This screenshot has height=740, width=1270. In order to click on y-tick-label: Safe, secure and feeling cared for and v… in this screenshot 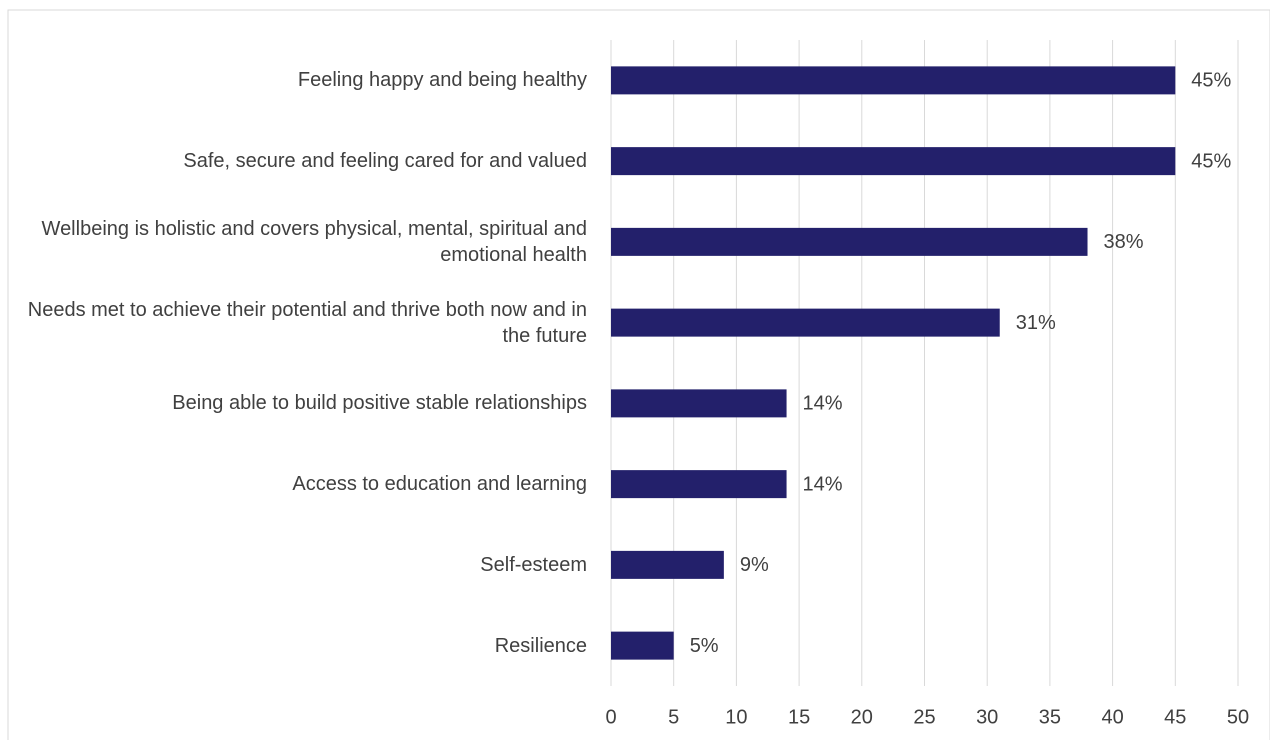, I will do `click(385, 161)`.